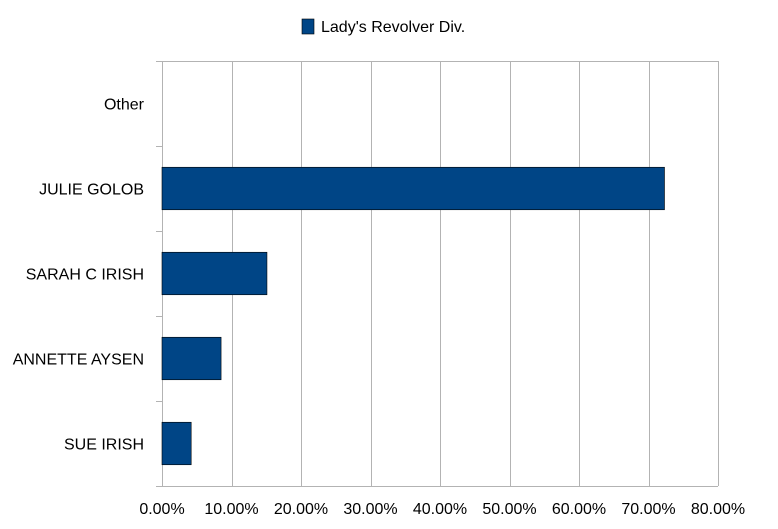  I want to click on x-label-5: 50.00%, so click(509, 509).